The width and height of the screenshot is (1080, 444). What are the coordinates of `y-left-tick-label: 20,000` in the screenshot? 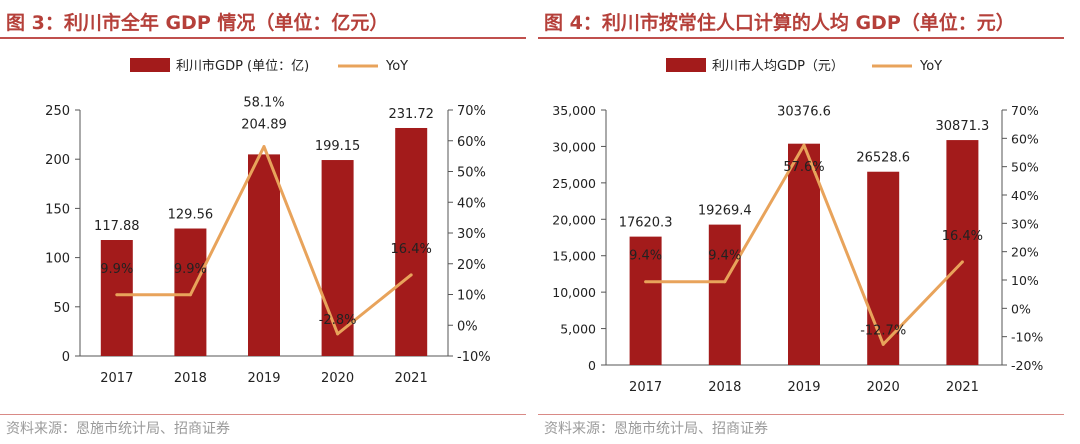 It's located at (574, 219).